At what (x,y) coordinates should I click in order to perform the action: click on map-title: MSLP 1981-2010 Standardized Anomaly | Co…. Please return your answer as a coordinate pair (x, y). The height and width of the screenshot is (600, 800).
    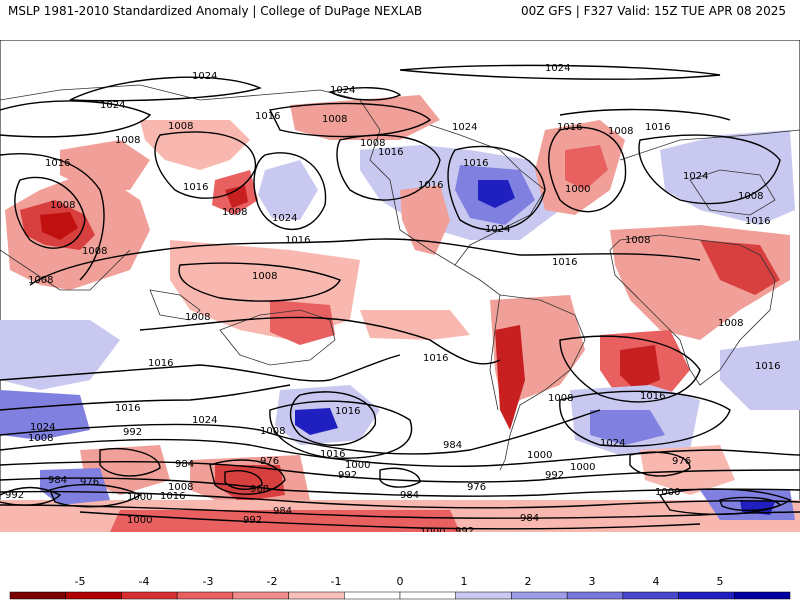
    Looking at the image, I should click on (215, 11).